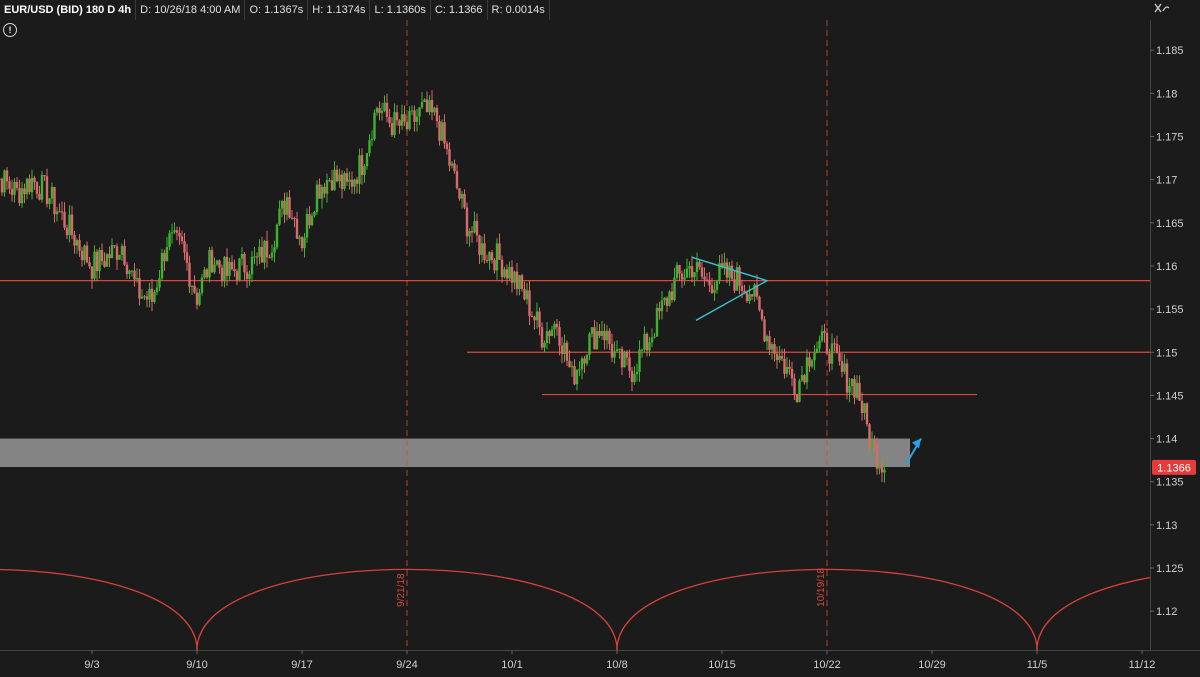 Image resolution: width=1200 pixels, height=677 pixels. Describe the element at coordinates (1170, 224) in the screenshot. I see `price-tick-label: 1.165` at that location.